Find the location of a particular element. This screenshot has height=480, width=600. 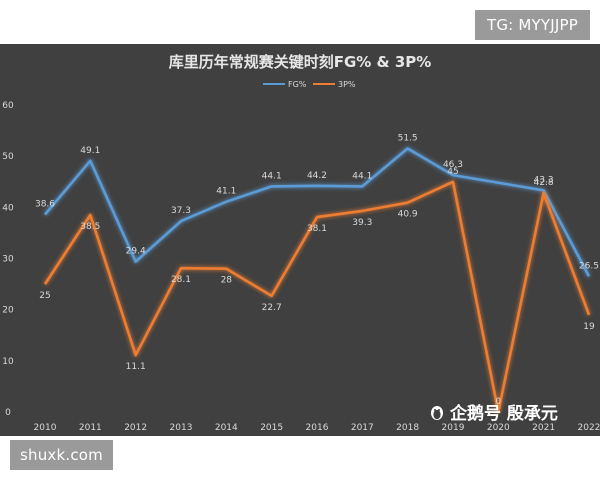

credit-label: 企鹅号 殷承元 is located at coordinates (493, 411).